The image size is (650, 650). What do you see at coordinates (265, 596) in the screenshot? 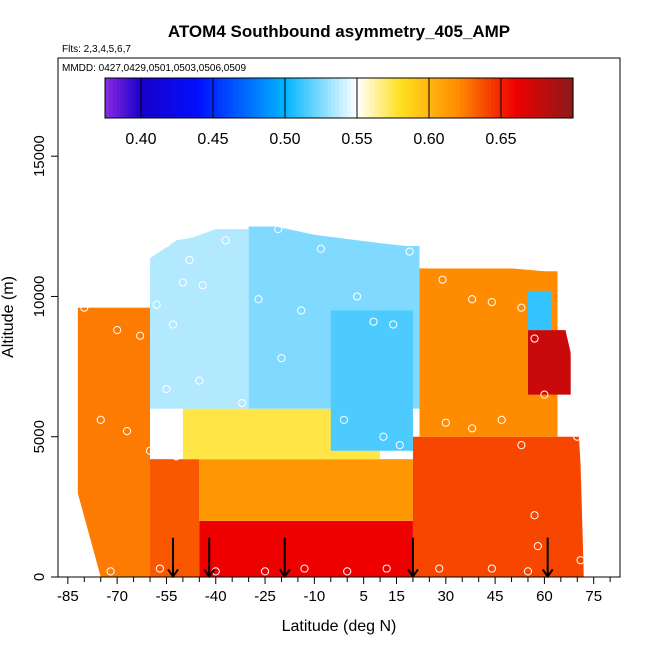
I see `x-tick-label: -25` at bounding box center [265, 596].